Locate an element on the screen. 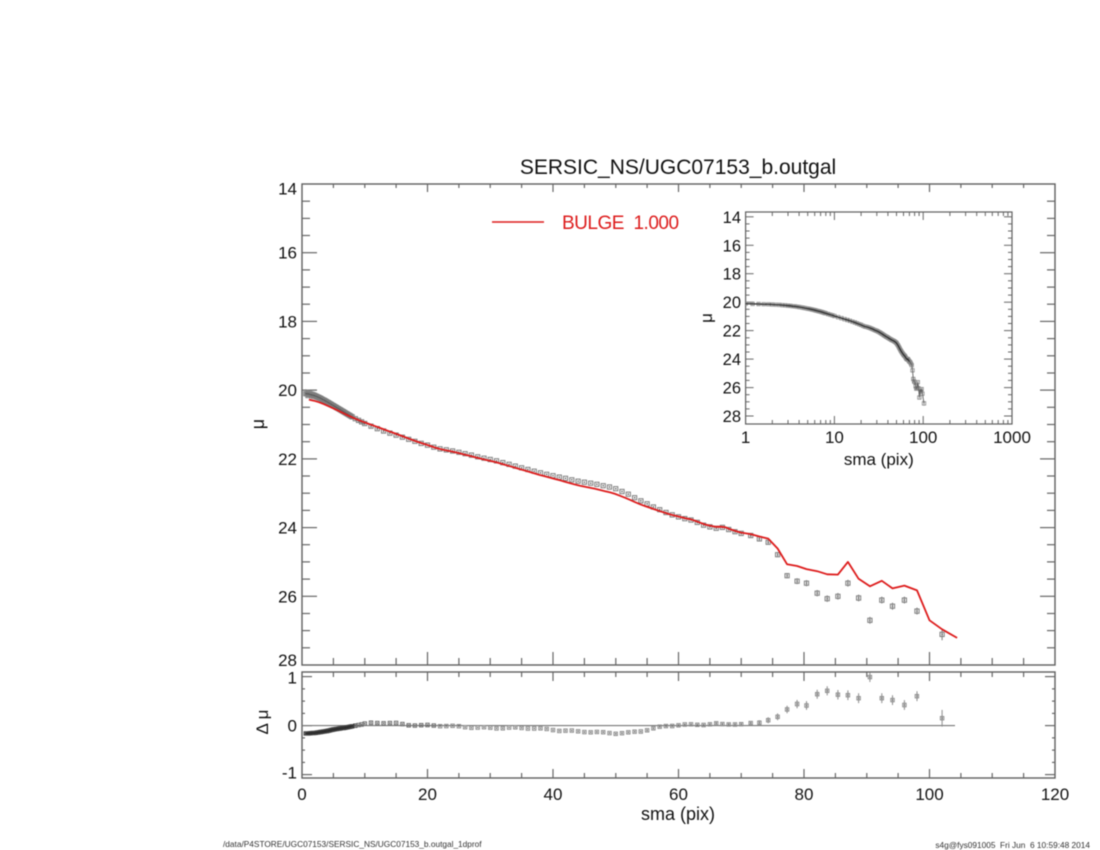 Image resolution: width=1100 pixels, height=850 pixels. svg-text: 80 is located at coordinates (804, 794).